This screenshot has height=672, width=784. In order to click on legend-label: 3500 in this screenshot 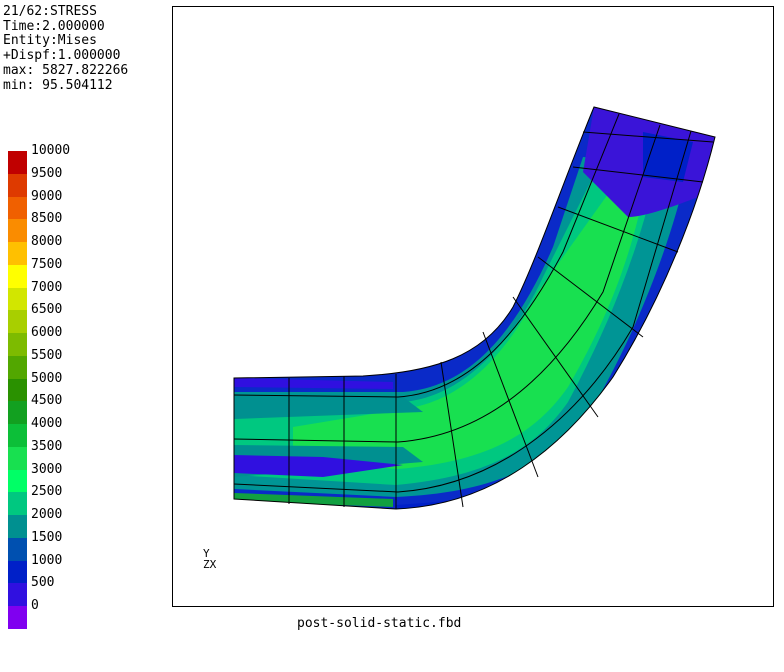, I will do `click(47, 446)`.